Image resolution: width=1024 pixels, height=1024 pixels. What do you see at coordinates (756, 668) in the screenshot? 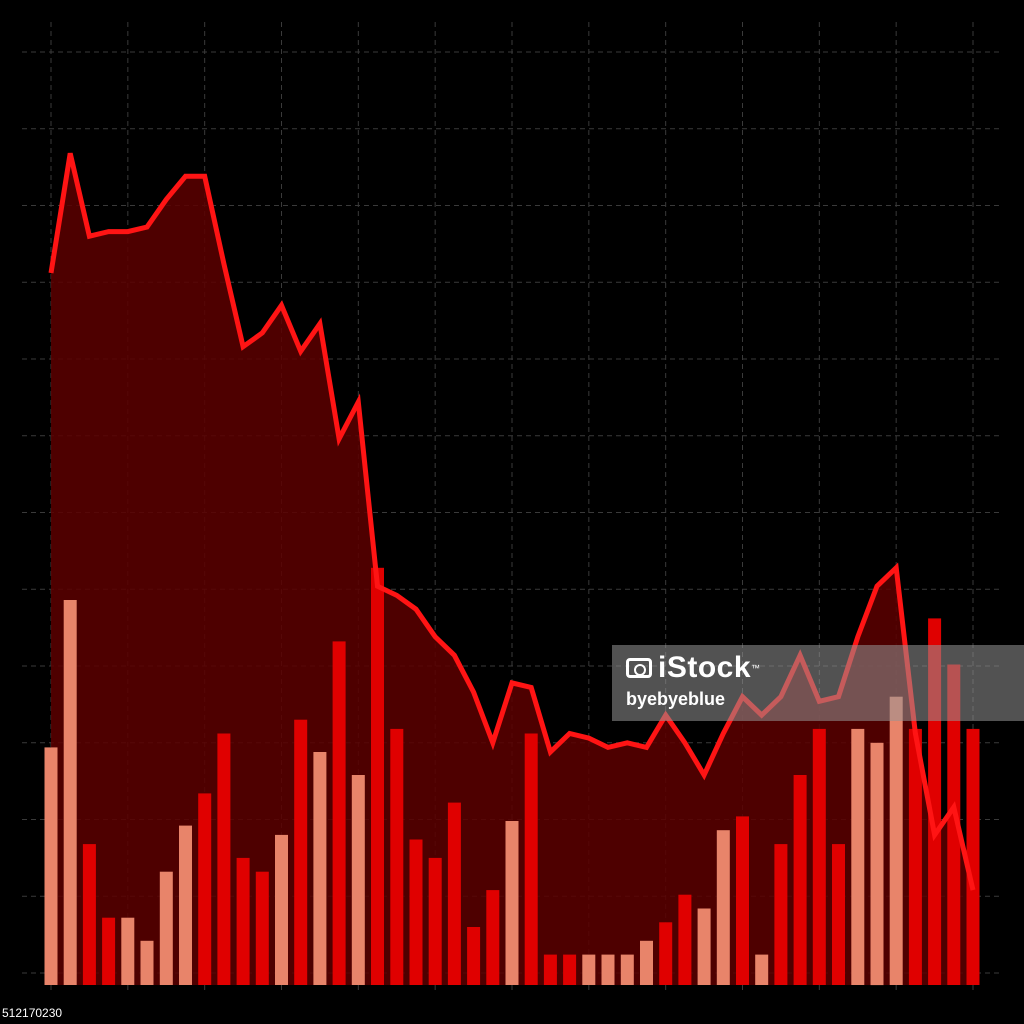
I see `watermark-tm: ™` at bounding box center [756, 668].